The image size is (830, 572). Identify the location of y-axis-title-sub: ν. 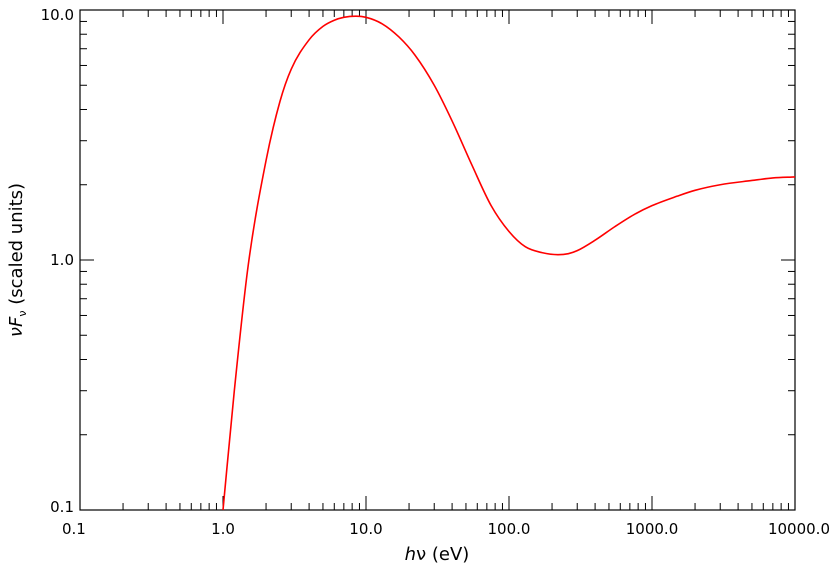
(22, 313).